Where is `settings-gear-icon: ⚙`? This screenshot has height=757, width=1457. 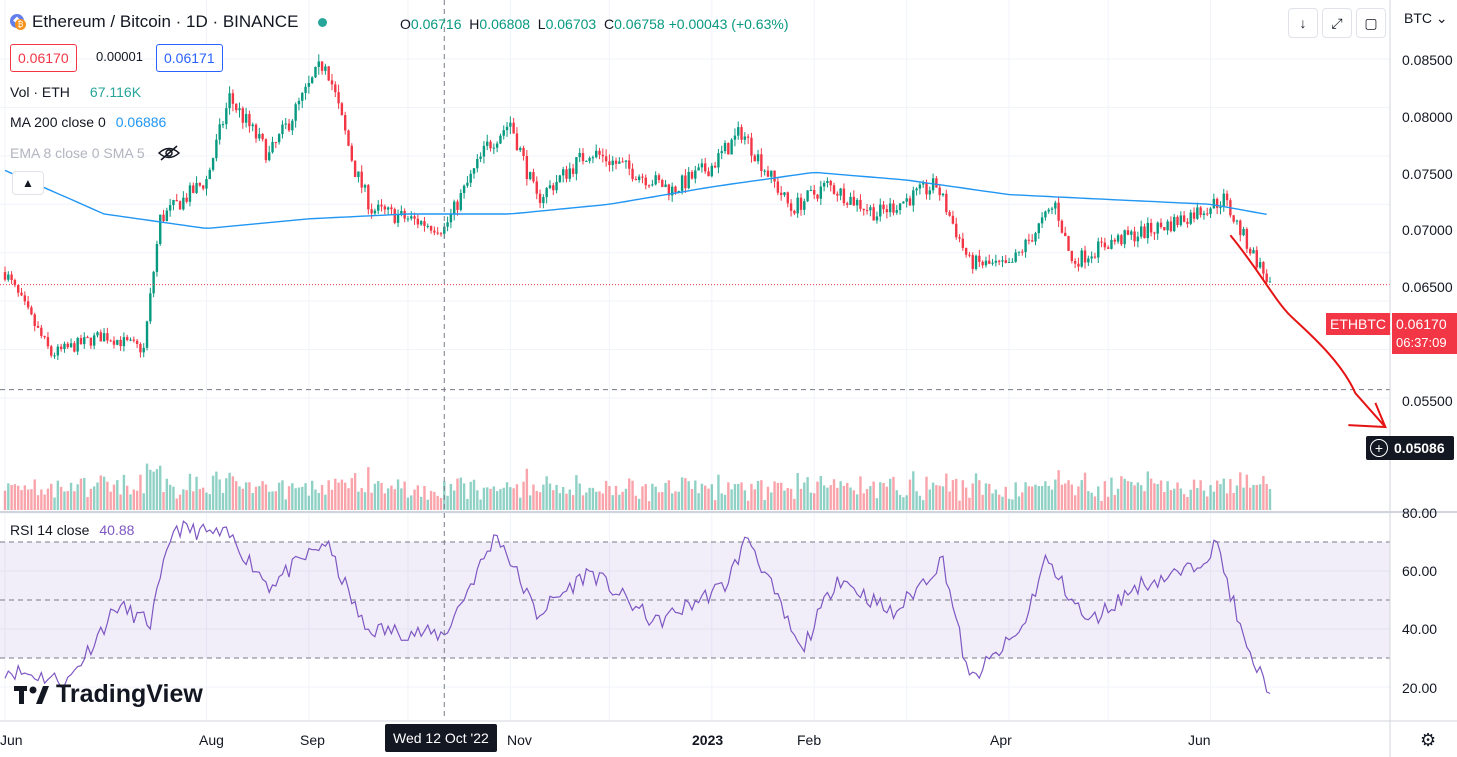
settings-gear-icon: ⚙ is located at coordinates (1428, 740).